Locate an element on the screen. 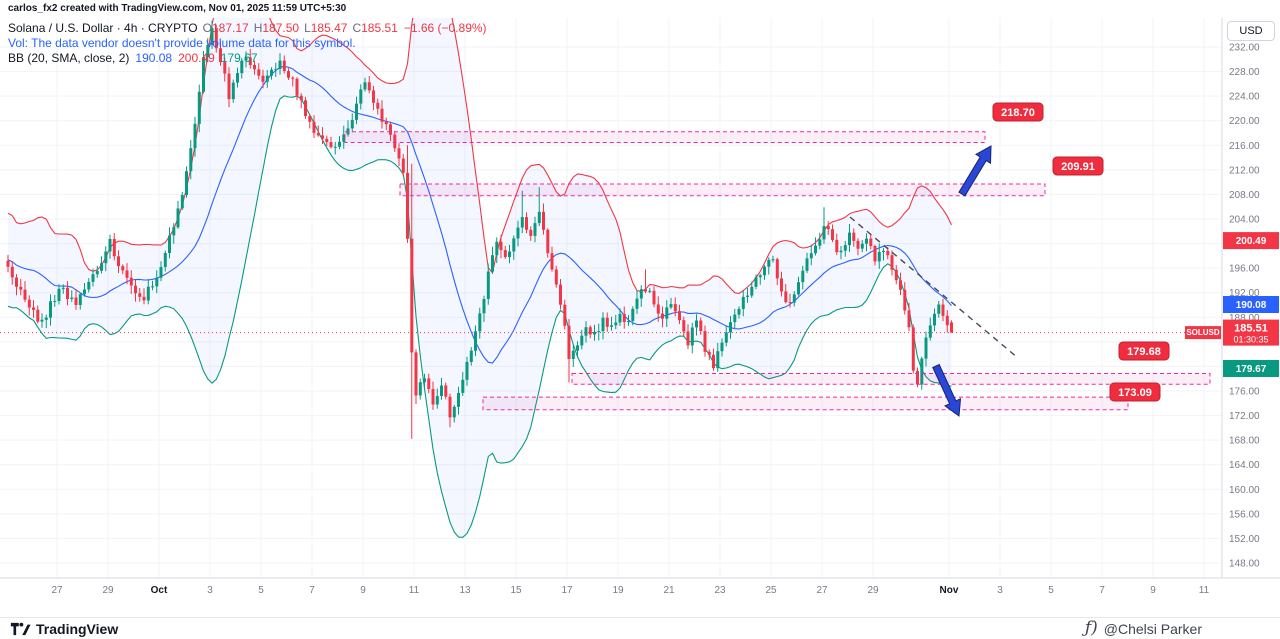 The height and width of the screenshot is (639, 1280). svg-text: 232.00 is located at coordinates (1244, 48).